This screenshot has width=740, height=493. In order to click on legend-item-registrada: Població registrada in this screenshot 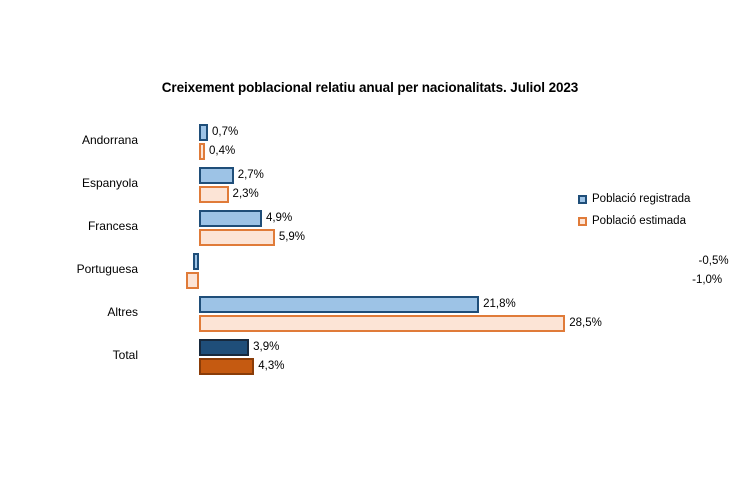, I will do `click(658, 199)`.